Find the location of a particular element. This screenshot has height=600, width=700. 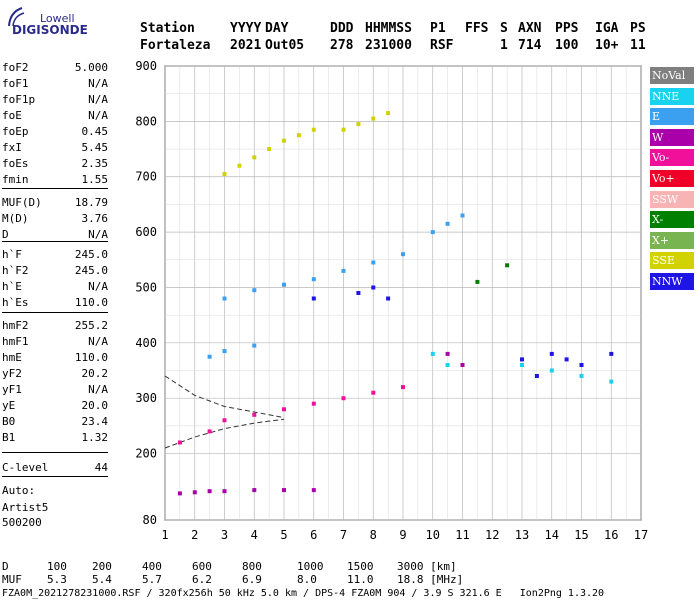

param-name: yF1 is located at coordinates (12, 389).